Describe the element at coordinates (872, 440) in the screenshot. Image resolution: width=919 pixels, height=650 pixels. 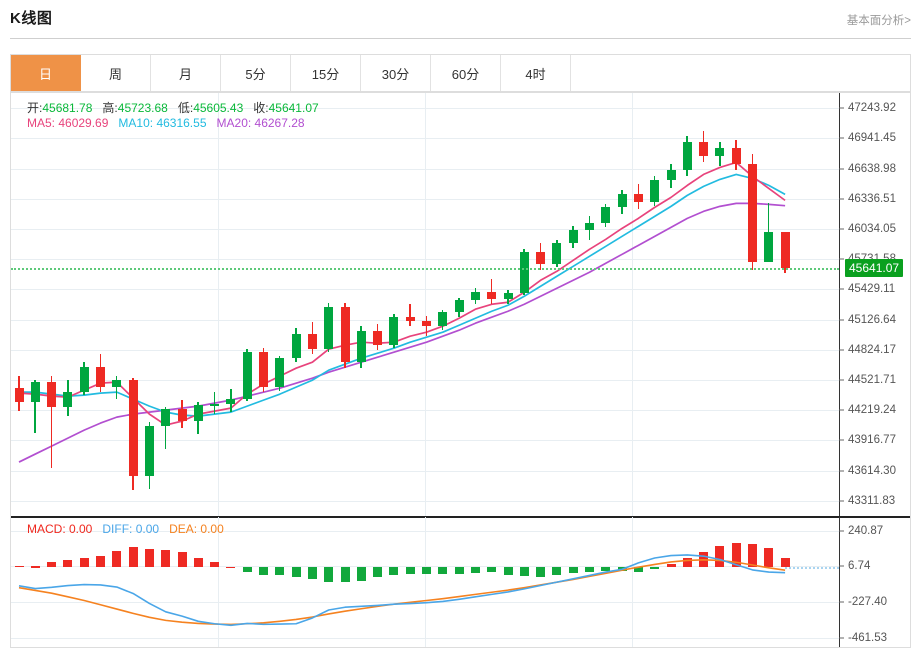
I see `price-axis-label: 43916.77` at that location.